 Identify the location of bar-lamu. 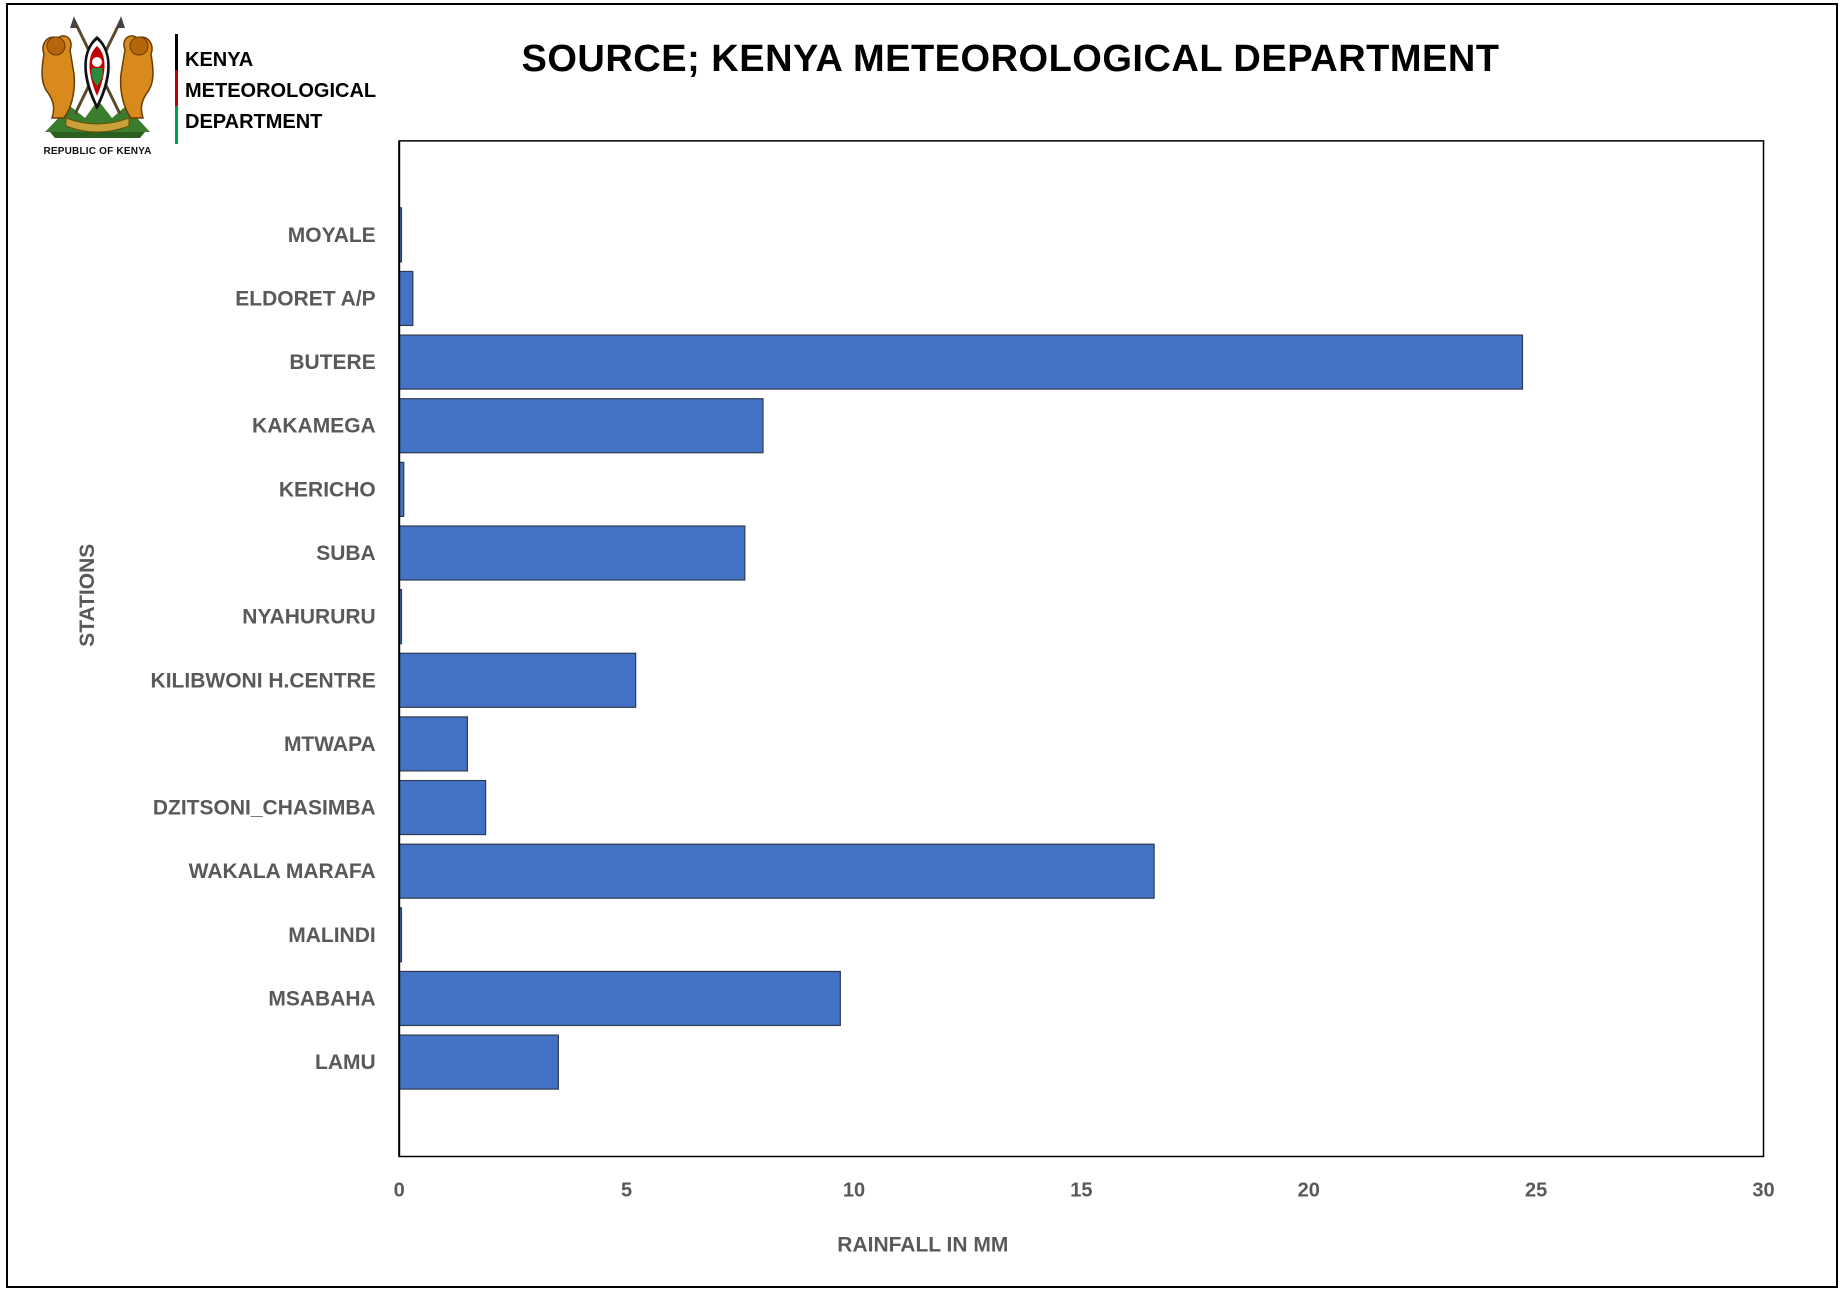
(478, 1062).